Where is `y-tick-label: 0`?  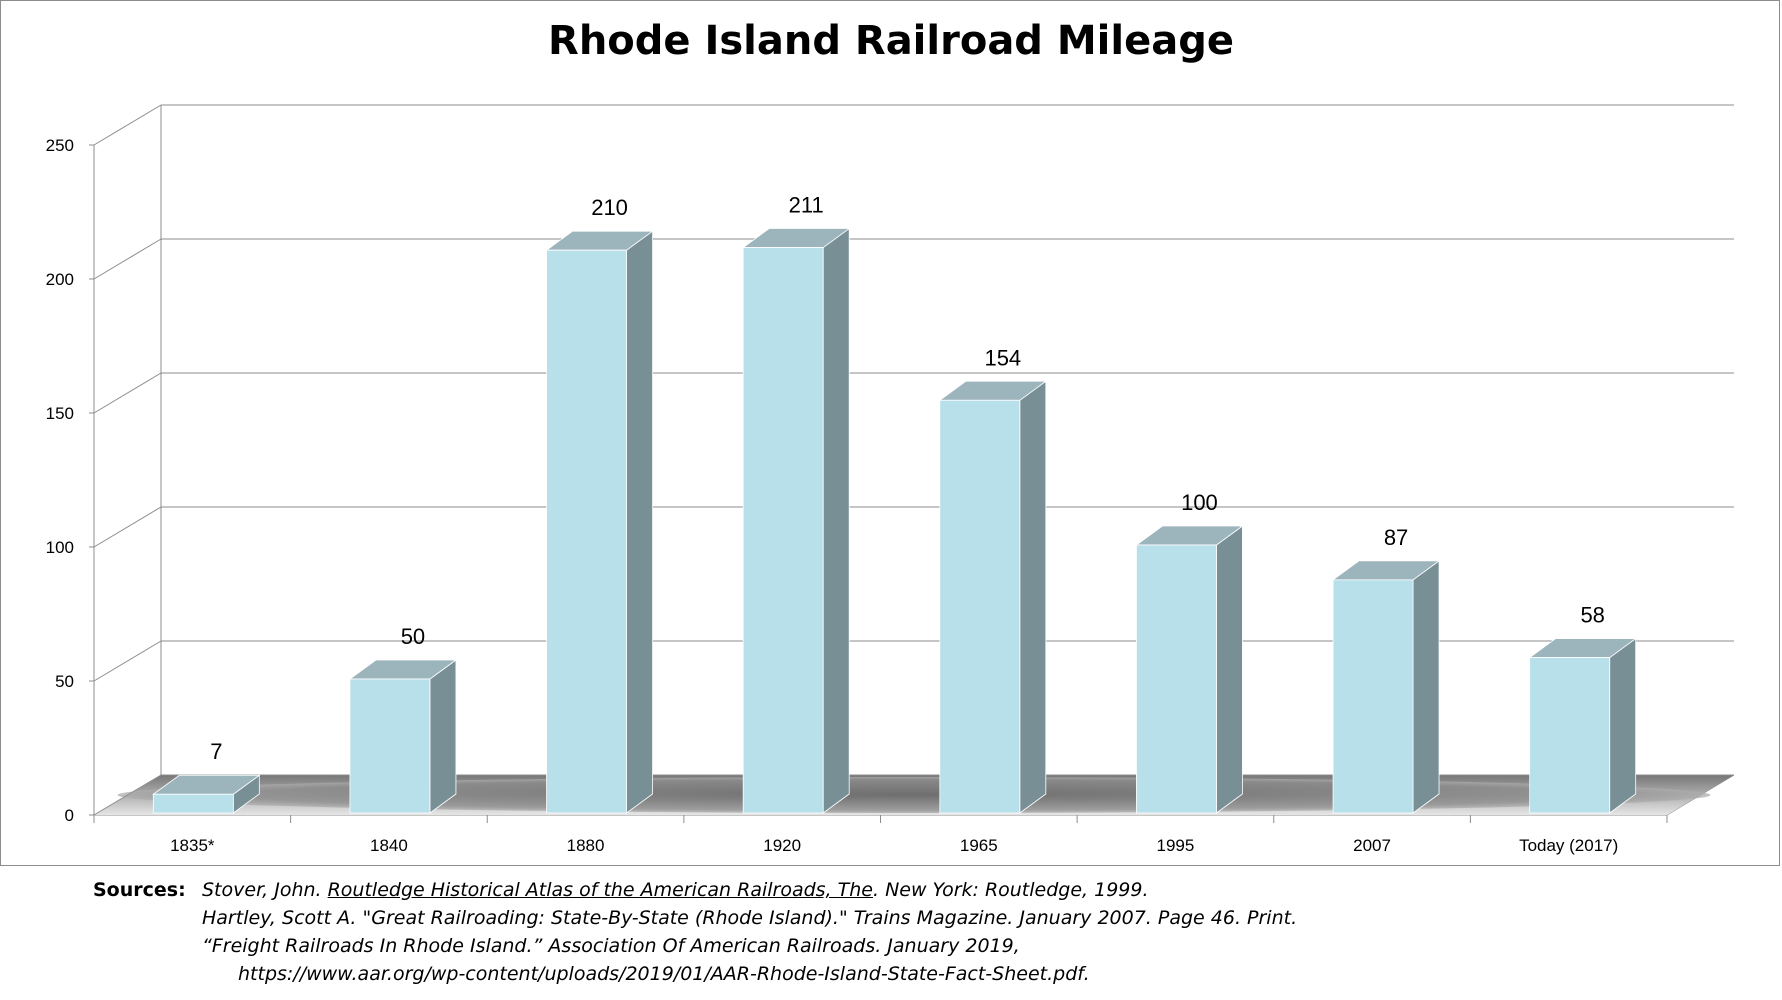 y-tick-label: 0 is located at coordinates (69, 815).